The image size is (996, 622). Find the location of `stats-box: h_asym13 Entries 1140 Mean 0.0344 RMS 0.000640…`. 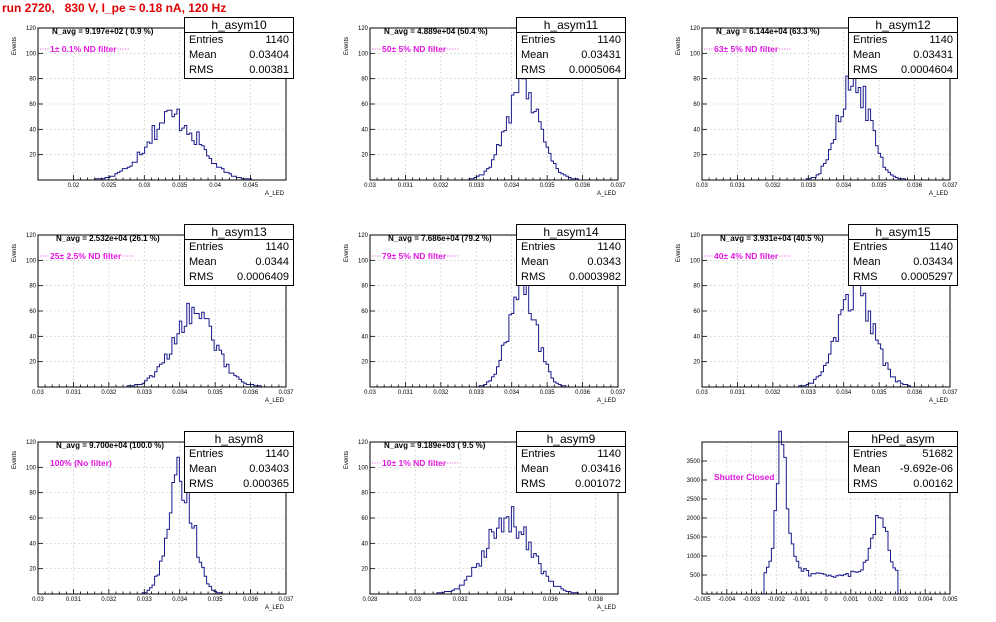

stats-box: h_asym13 Entries 1140 Mean 0.0344 RMS 0.000640… is located at coordinates (239, 255).